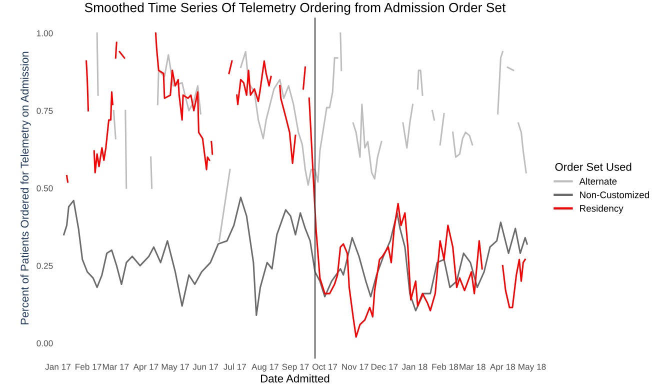  Describe the element at coordinates (265, 368) in the screenshot. I see `x-tick-label: Aug 17` at that location.